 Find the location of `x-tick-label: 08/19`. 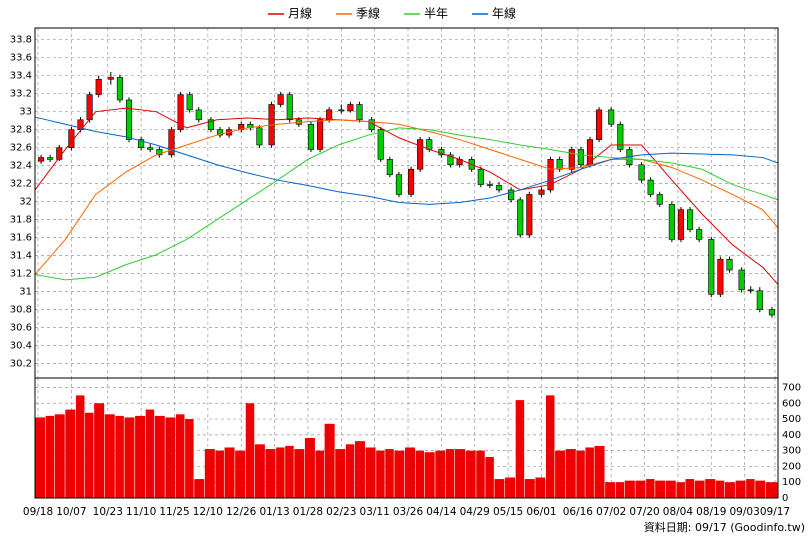

x-tick-label: 08/19 is located at coordinates (711, 512).